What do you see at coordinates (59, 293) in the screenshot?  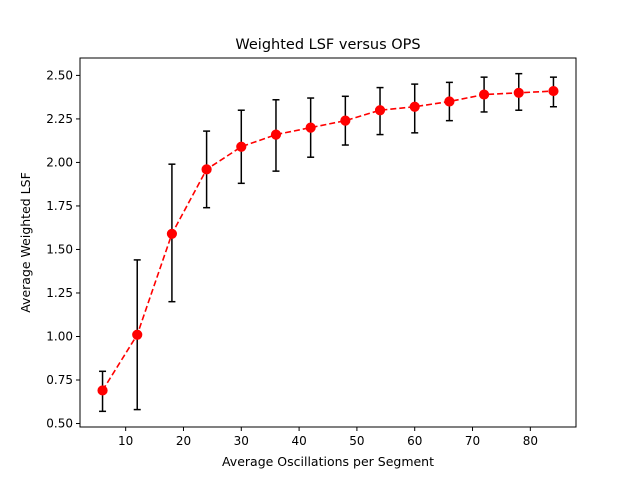 I see `y-tick-label: 1.25` at bounding box center [59, 293].